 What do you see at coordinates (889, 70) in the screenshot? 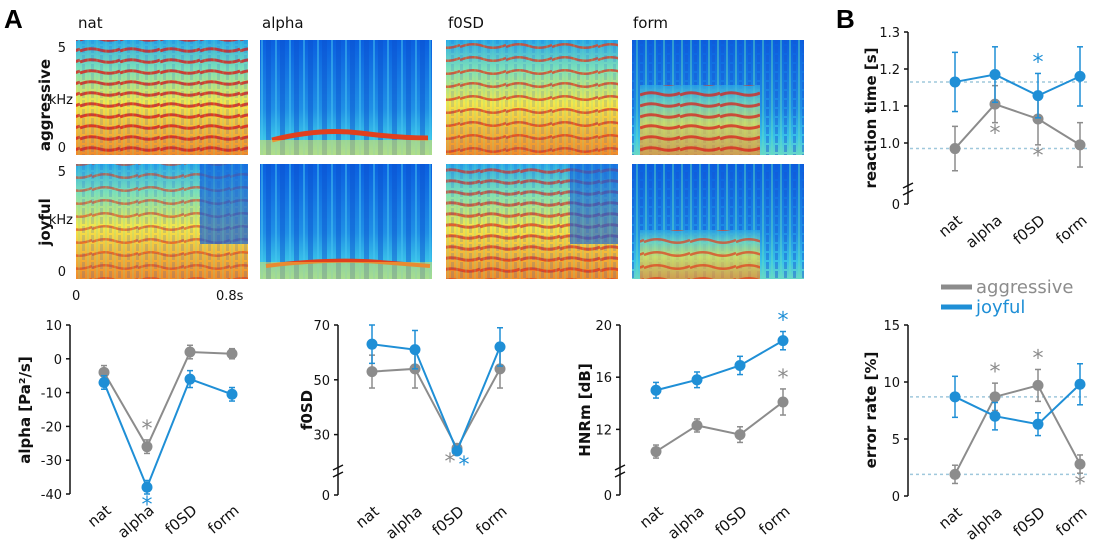
I see `y-tick-label: 1.2` at bounding box center [889, 70].